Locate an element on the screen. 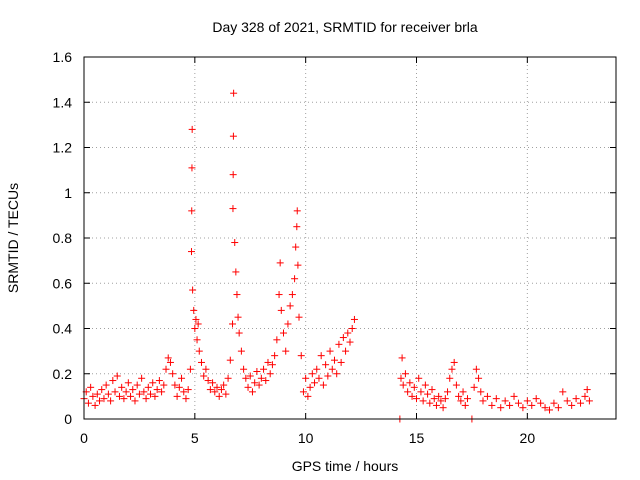  y-tick-label: 0.8 is located at coordinates (63, 238).